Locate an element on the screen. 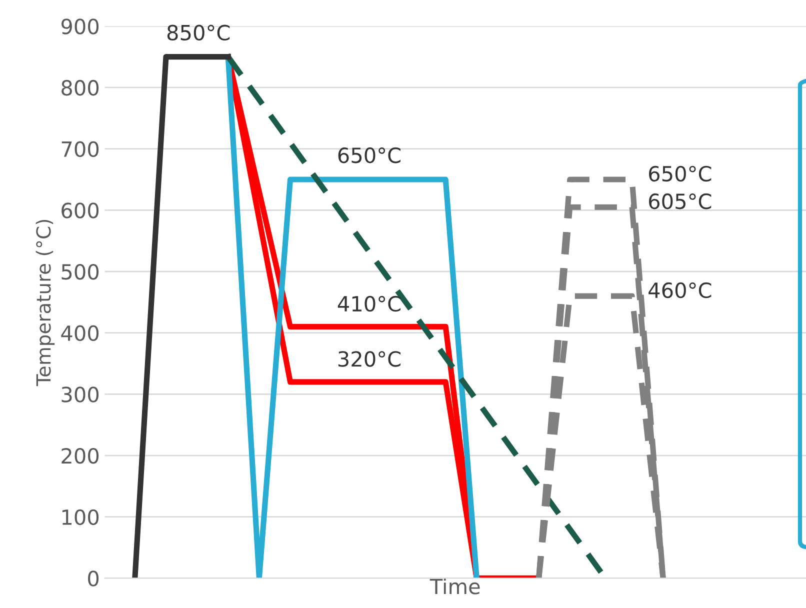  annotation: 460°C is located at coordinates (680, 290).